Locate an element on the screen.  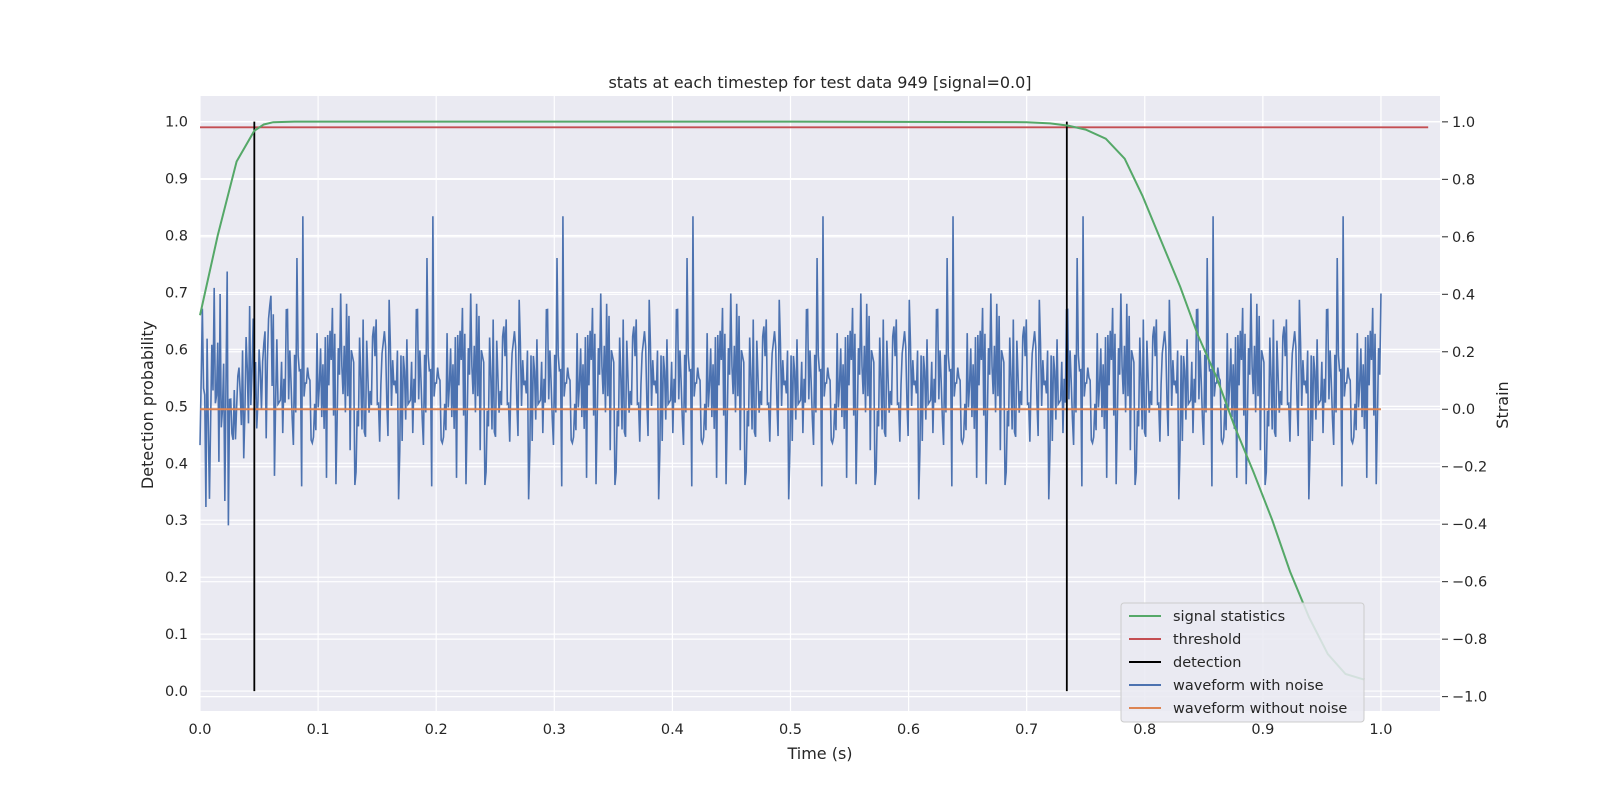
y-left-tick-label: 0.0 is located at coordinates (176, 692).